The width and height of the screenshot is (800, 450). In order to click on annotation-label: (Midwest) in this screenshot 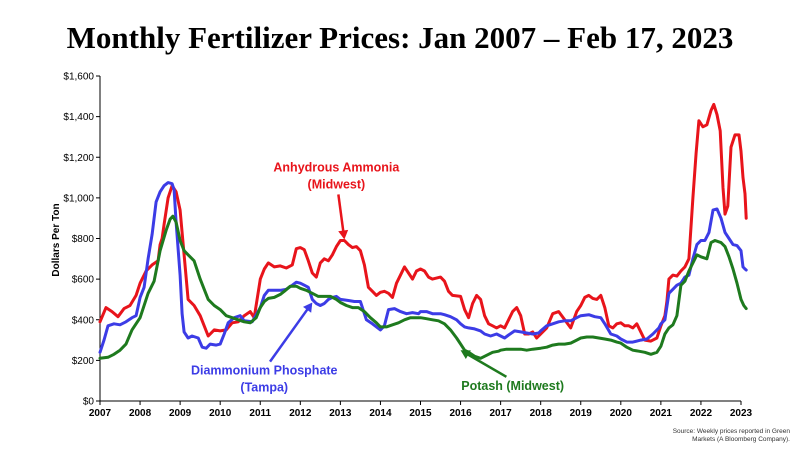, I will do `click(337, 184)`.